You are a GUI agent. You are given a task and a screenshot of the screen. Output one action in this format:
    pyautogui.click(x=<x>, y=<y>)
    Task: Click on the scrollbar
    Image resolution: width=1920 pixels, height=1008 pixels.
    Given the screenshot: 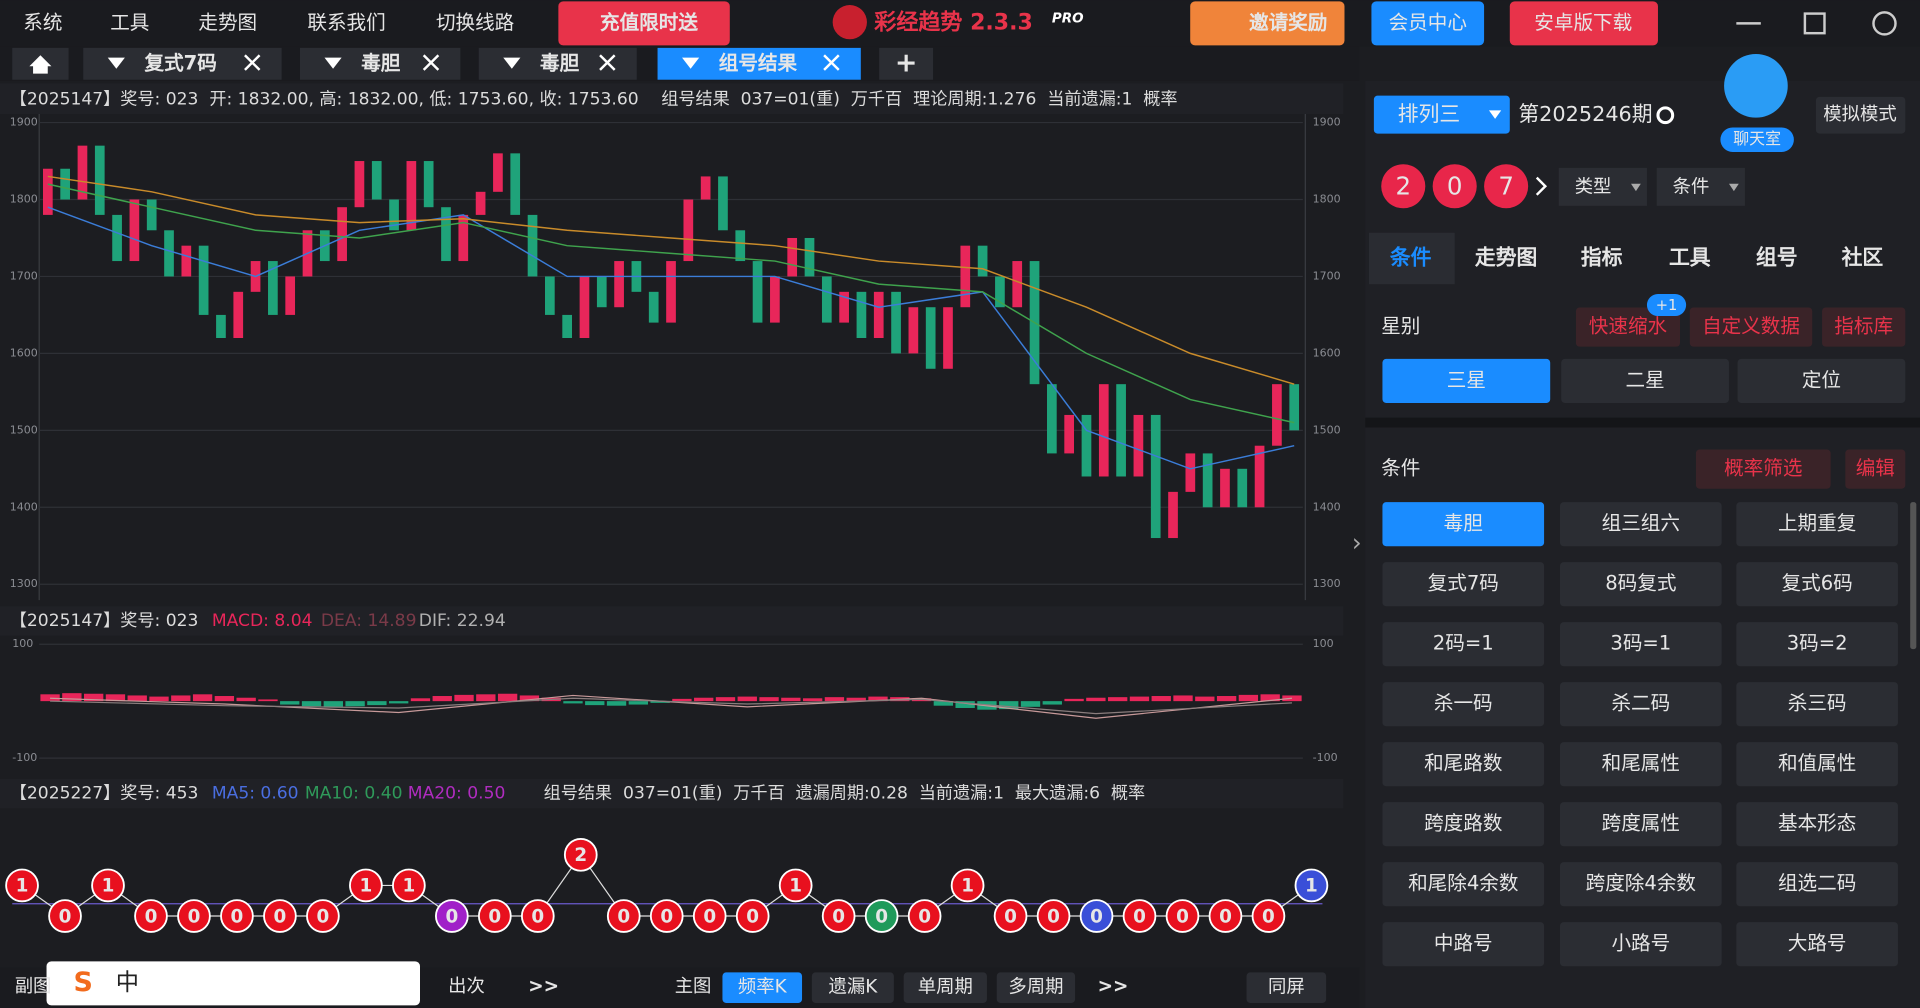 What is the action you would take?
    pyautogui.click(x=1913, y=576)
    